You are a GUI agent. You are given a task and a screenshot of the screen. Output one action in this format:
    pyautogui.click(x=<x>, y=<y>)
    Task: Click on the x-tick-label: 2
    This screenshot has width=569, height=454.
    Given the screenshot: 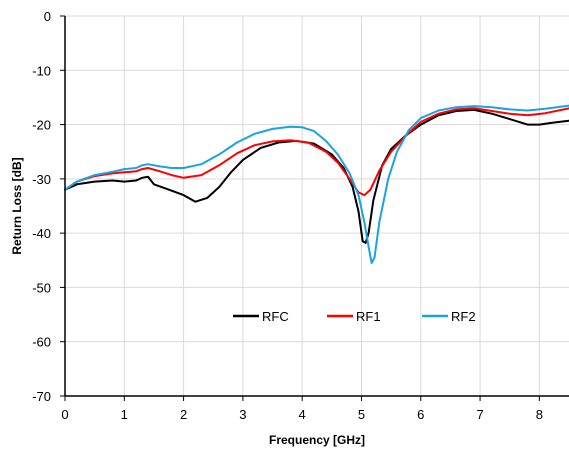 What is the action you would take?
    pyautogui.click(x=183, y=414)
    